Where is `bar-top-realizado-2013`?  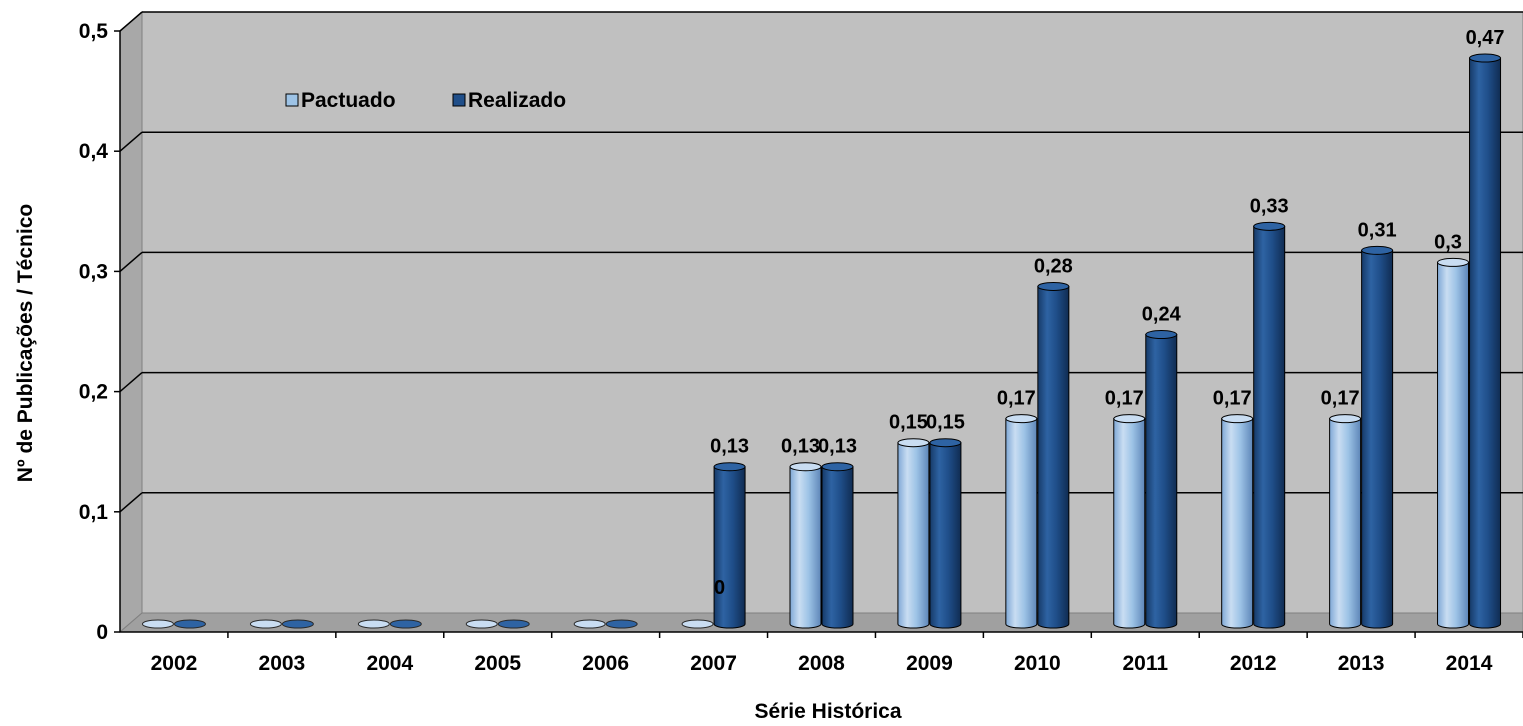
bar-top-realizado-2013 is located at coordinates (1377, 250).